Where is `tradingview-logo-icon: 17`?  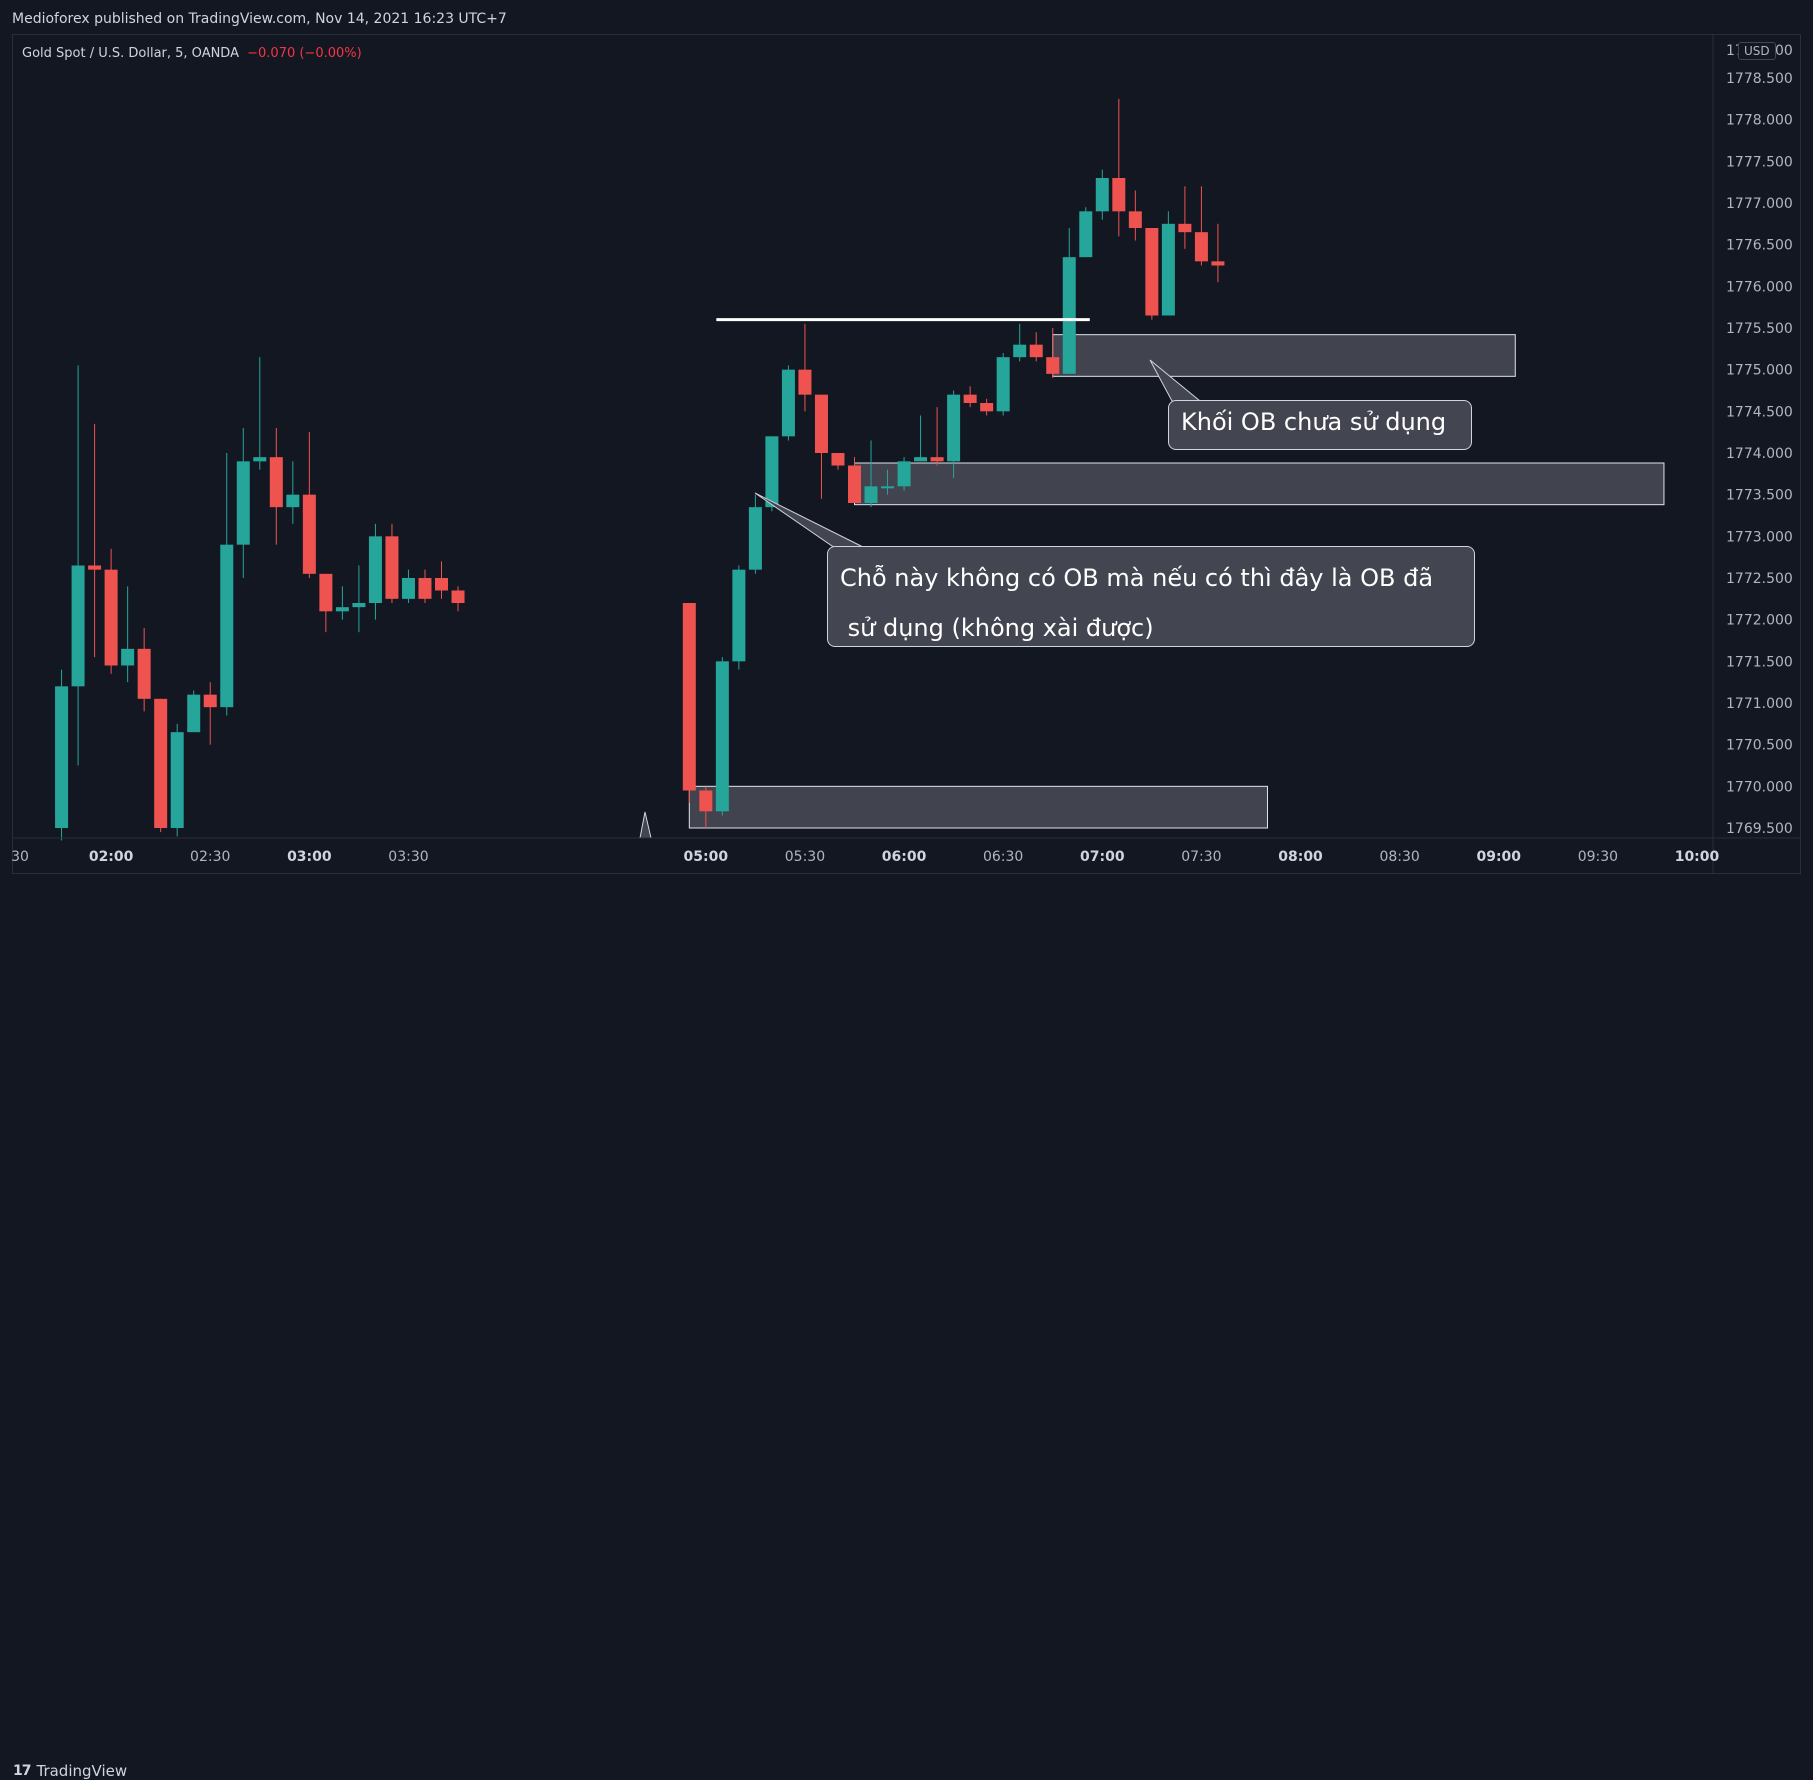
tradingview-logo-icon: 17 is located at coordinates (22, 1771).